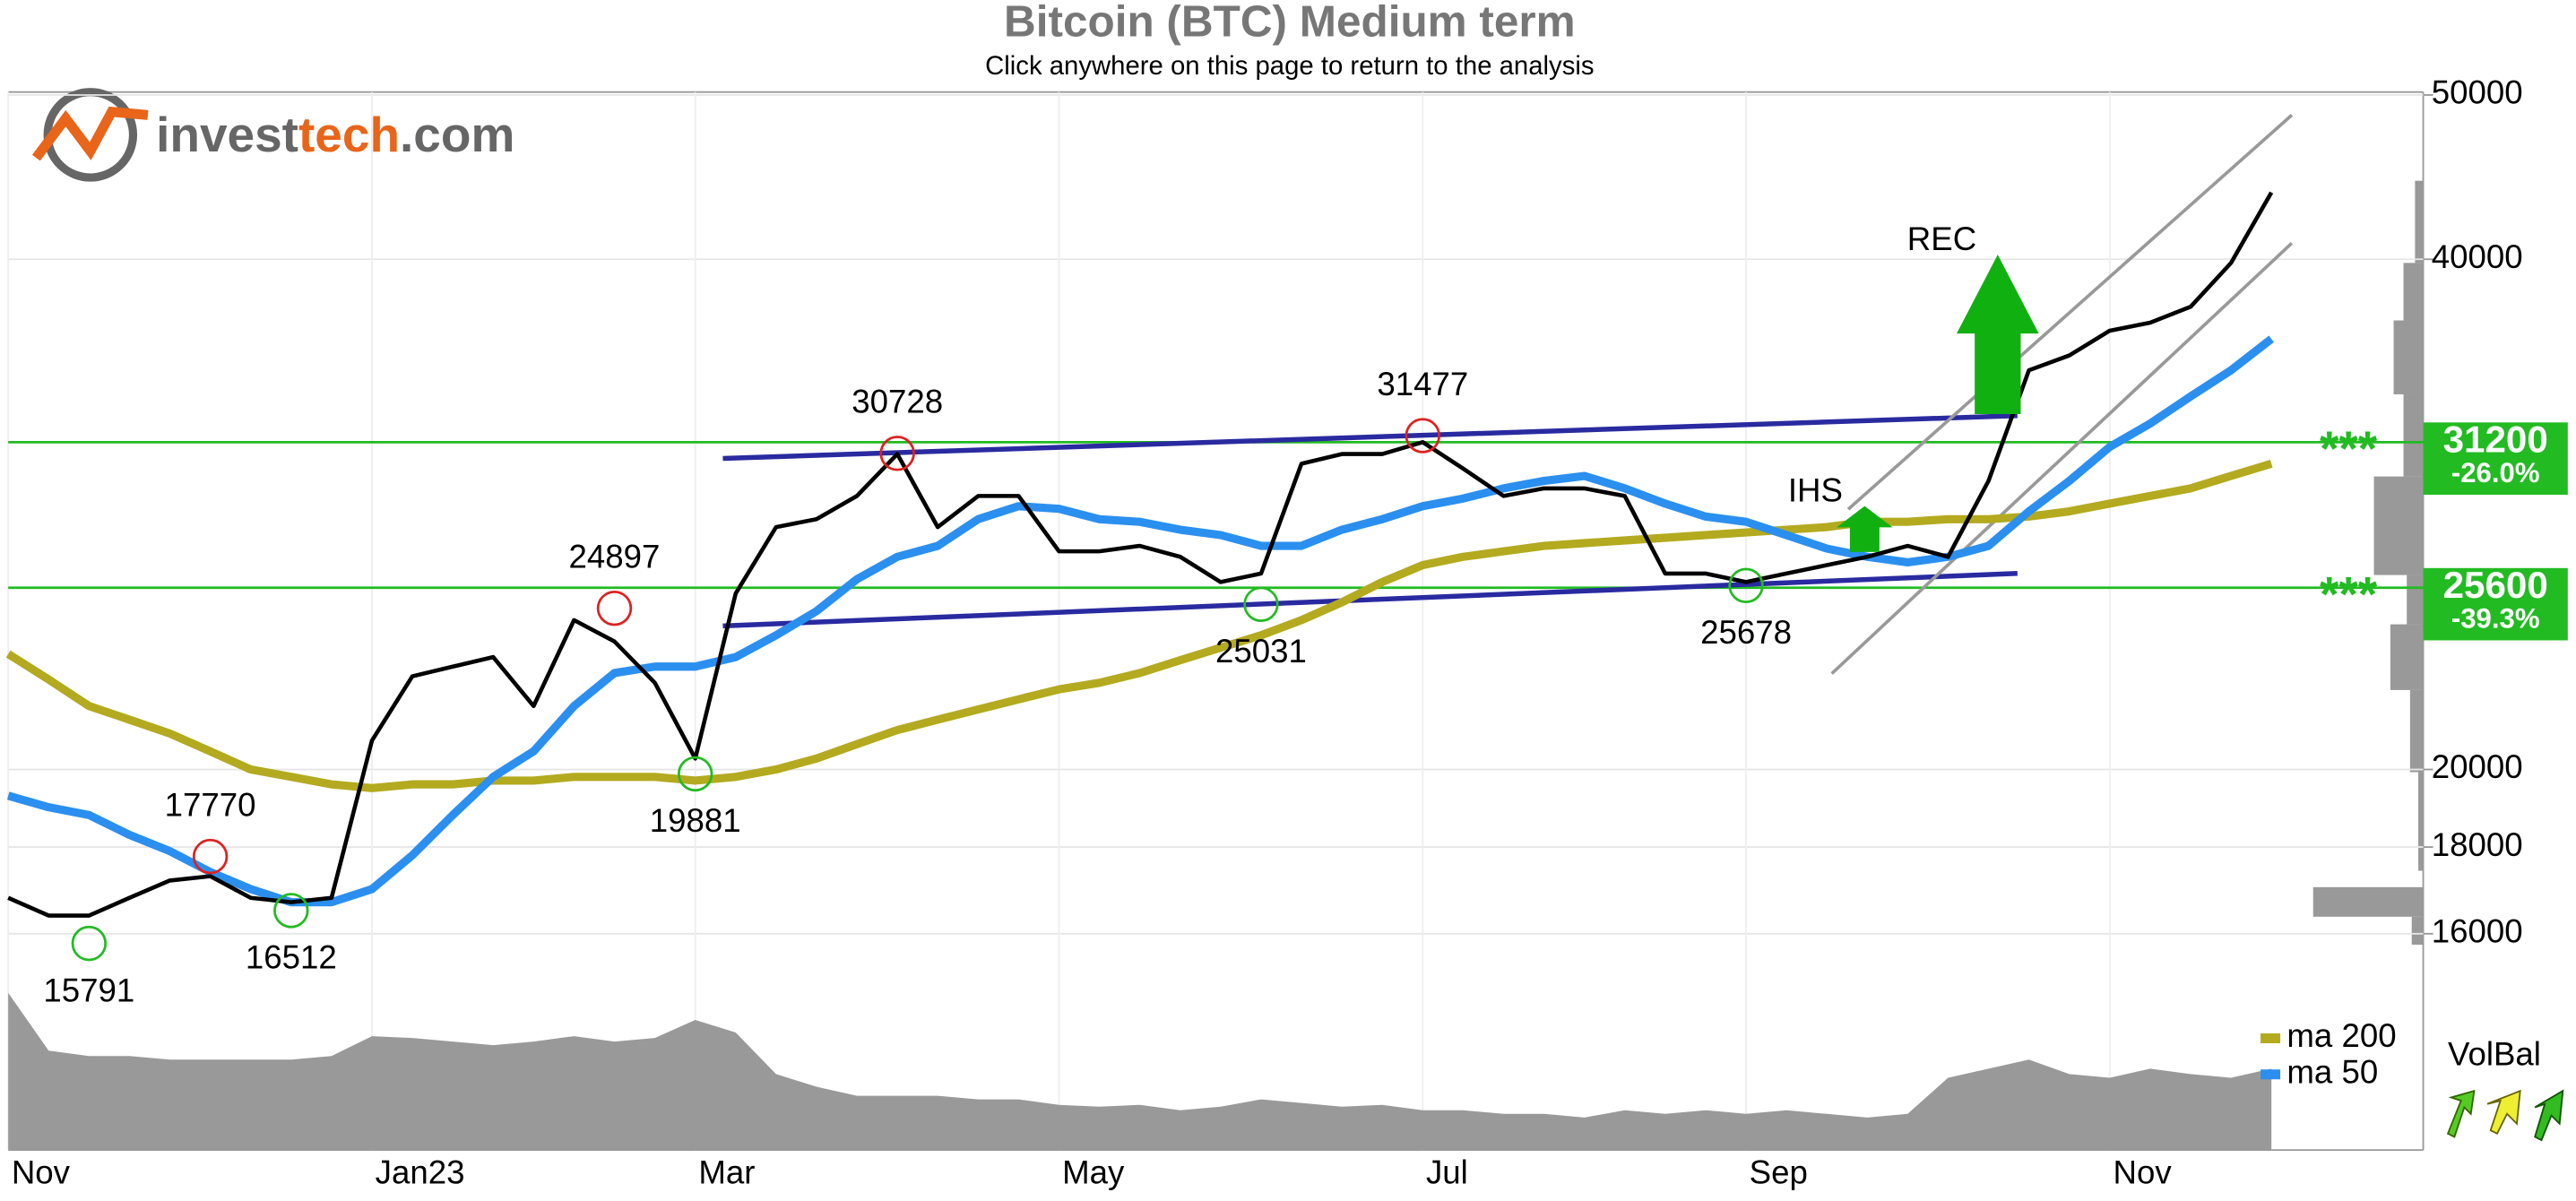 Image resolution: width=2576 pixels, height=1201 pixels. I want to click on pivot-label: 16512, so click(291, 957).